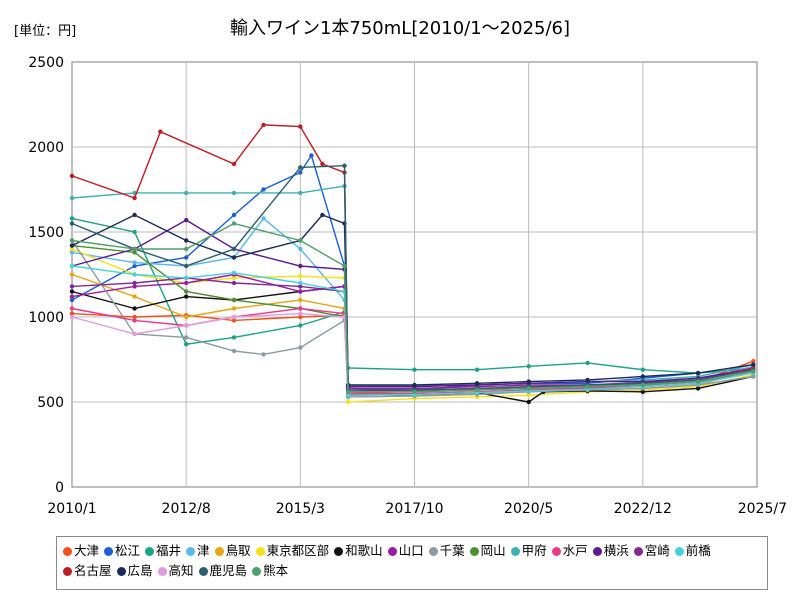  I want to click on y-tick-label: 1000, so click(46, 318).